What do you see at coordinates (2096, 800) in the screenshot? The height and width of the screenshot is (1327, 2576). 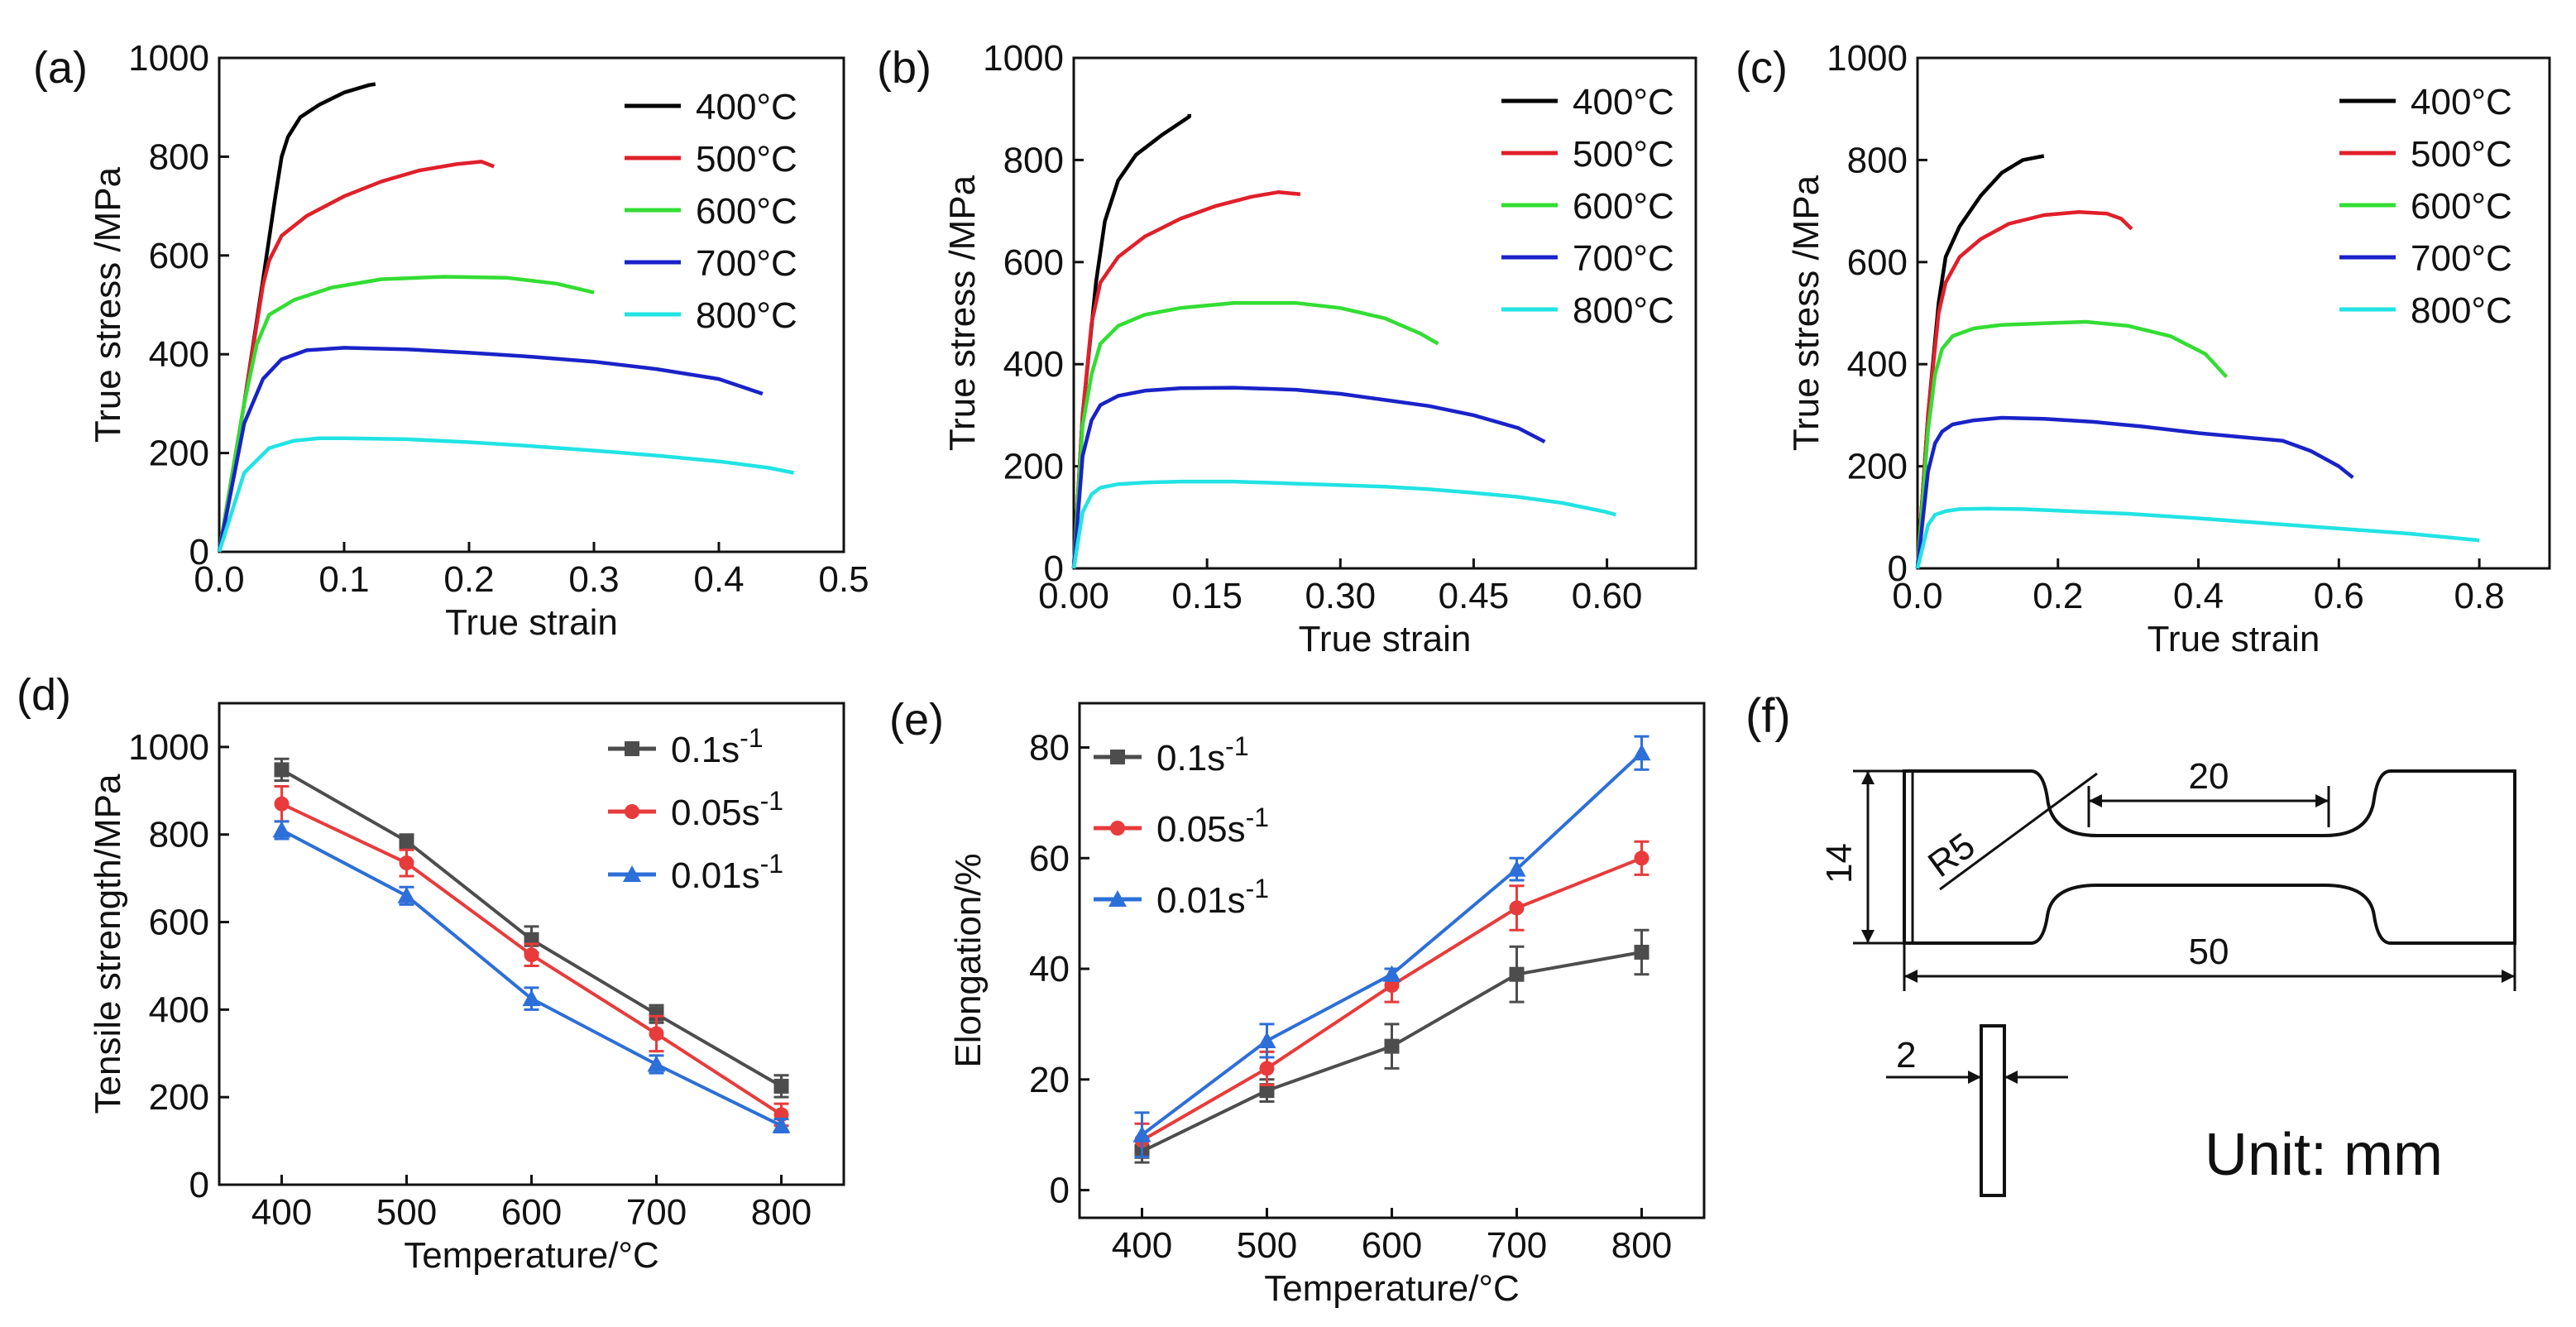 I see `arrow-gauge-left` at bounding box center [2096, 800].